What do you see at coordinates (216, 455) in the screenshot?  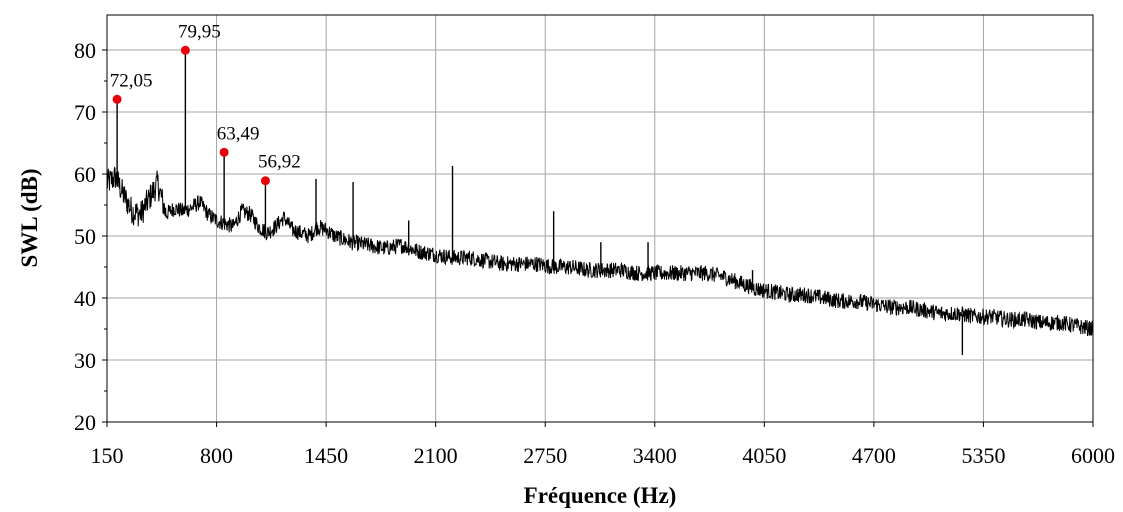 I see `x-tick-label: 800` at bounding box center [216, 455].